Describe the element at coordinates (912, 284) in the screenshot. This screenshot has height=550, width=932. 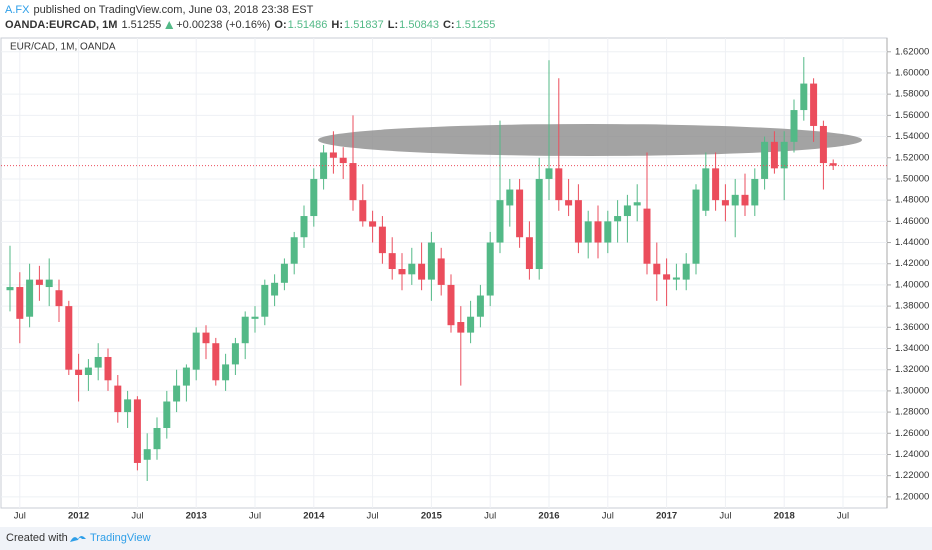
I see `y-tick-label: 1.40000` at that location.